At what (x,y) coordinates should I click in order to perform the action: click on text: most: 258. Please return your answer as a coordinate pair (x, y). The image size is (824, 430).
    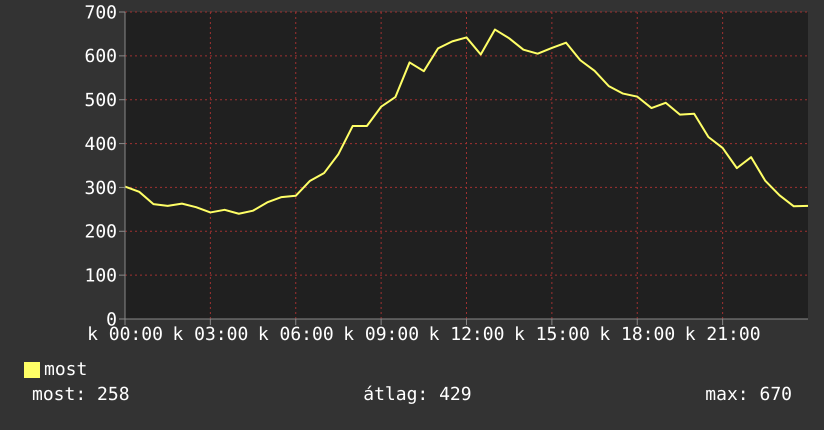
    Looking at the image, I should click on (81, 394).